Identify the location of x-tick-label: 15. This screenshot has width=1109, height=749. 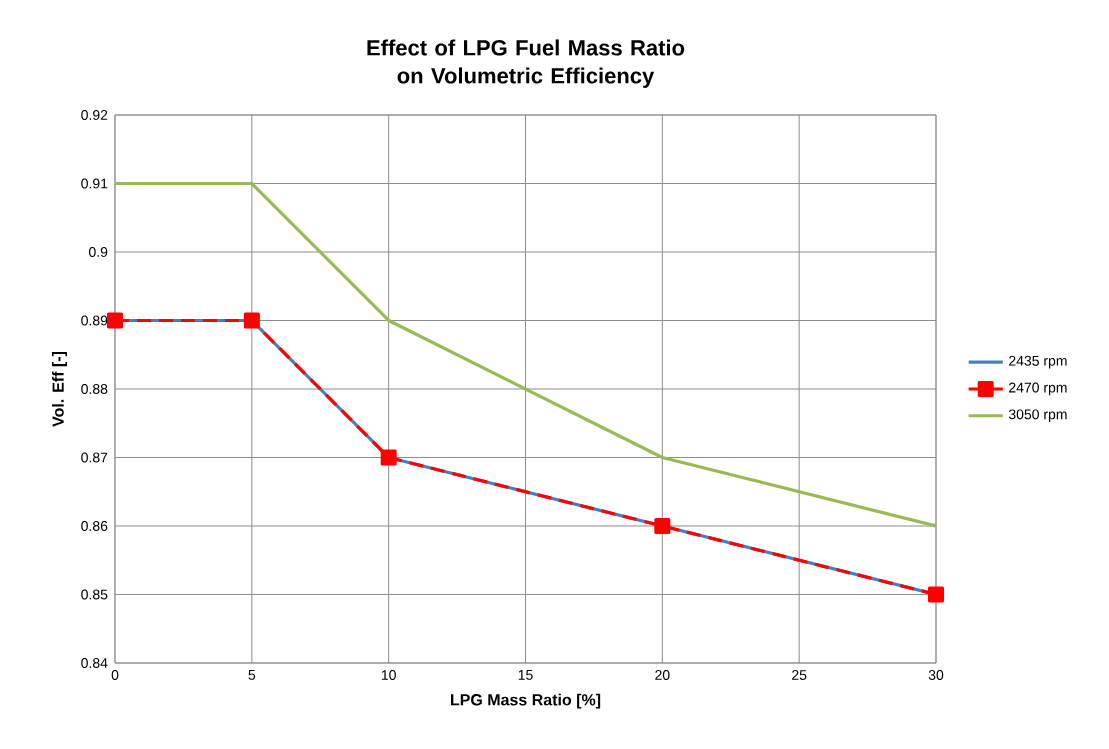
(525, 675).